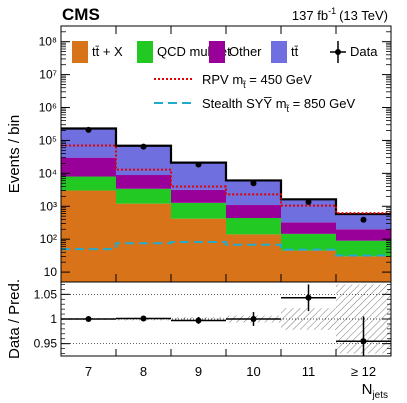  Describe the element at coordinates (81, 14) in the screenshot. I see `experiment-label: CMS` at that location.